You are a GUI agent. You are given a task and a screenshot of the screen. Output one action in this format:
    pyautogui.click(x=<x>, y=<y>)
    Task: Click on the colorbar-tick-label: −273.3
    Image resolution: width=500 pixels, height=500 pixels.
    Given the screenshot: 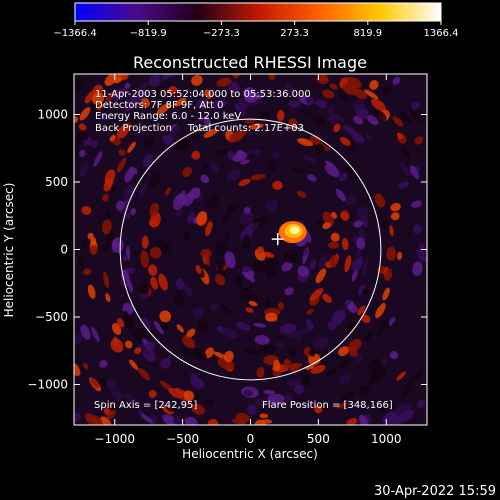 What is the action you would take?
    pyautogui.click(x=221, y=33)
    